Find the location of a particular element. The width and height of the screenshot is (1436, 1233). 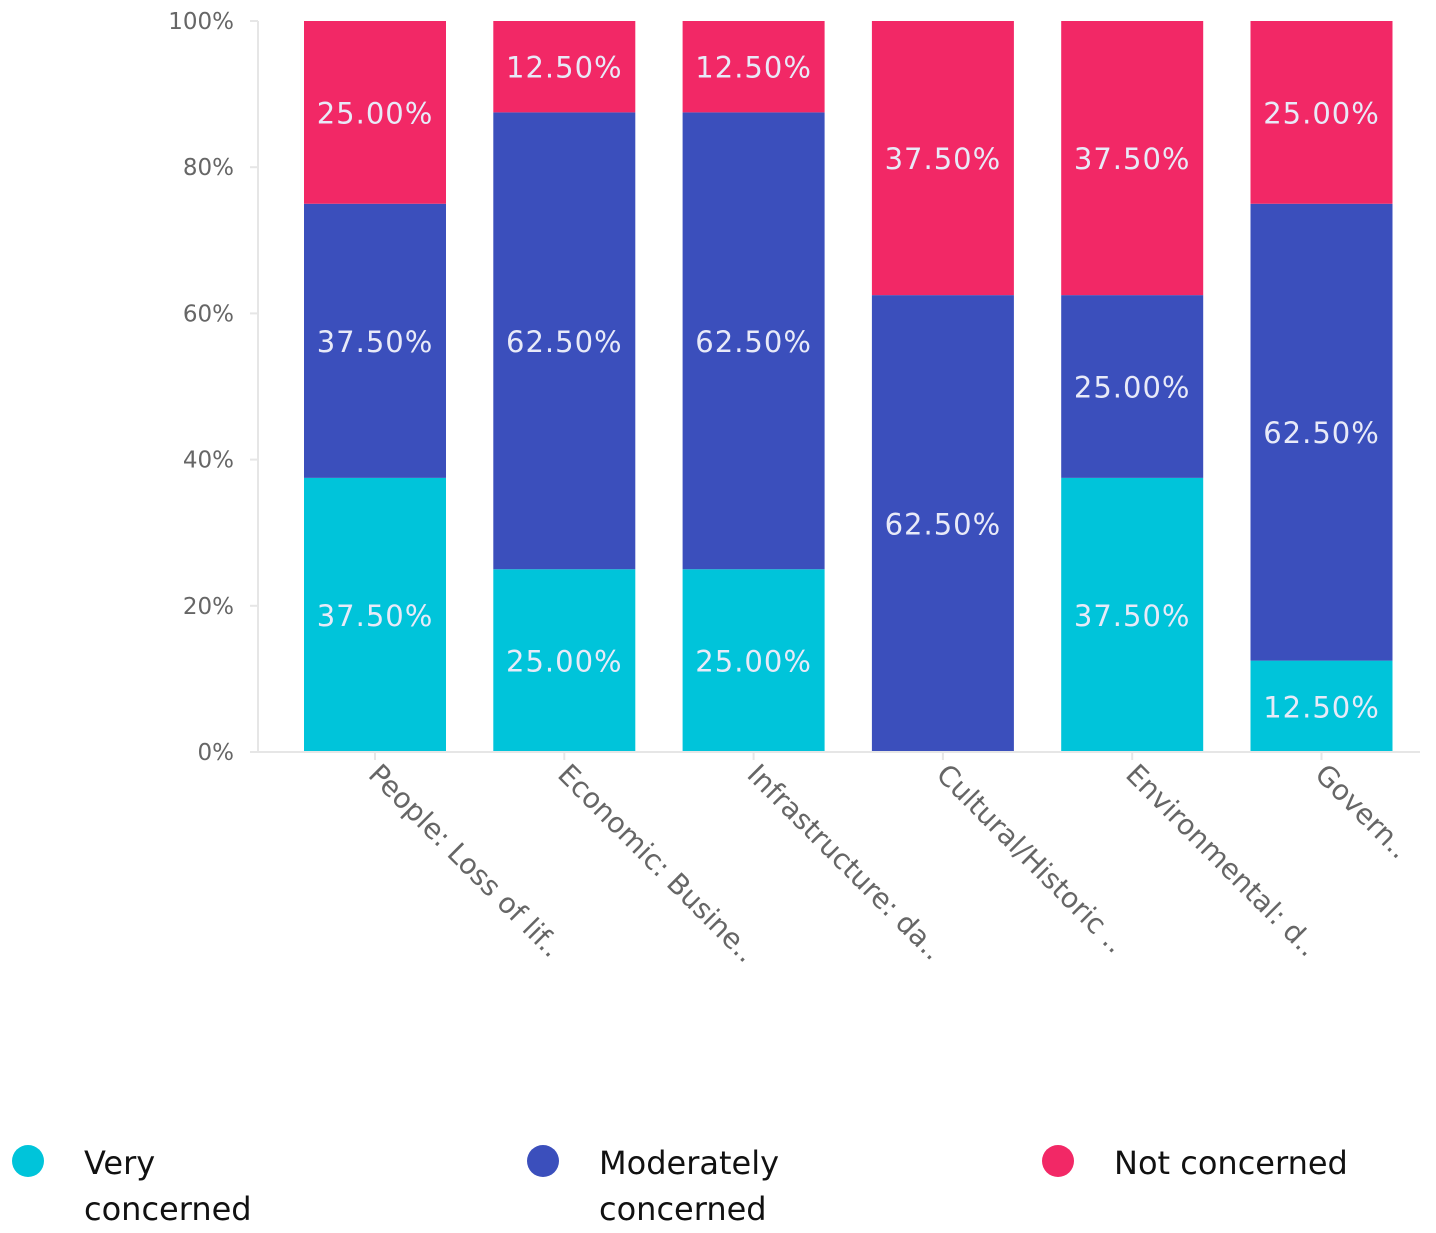

legend-item-not-concerned: Not concerned is located at coordinates (1198, 1163).